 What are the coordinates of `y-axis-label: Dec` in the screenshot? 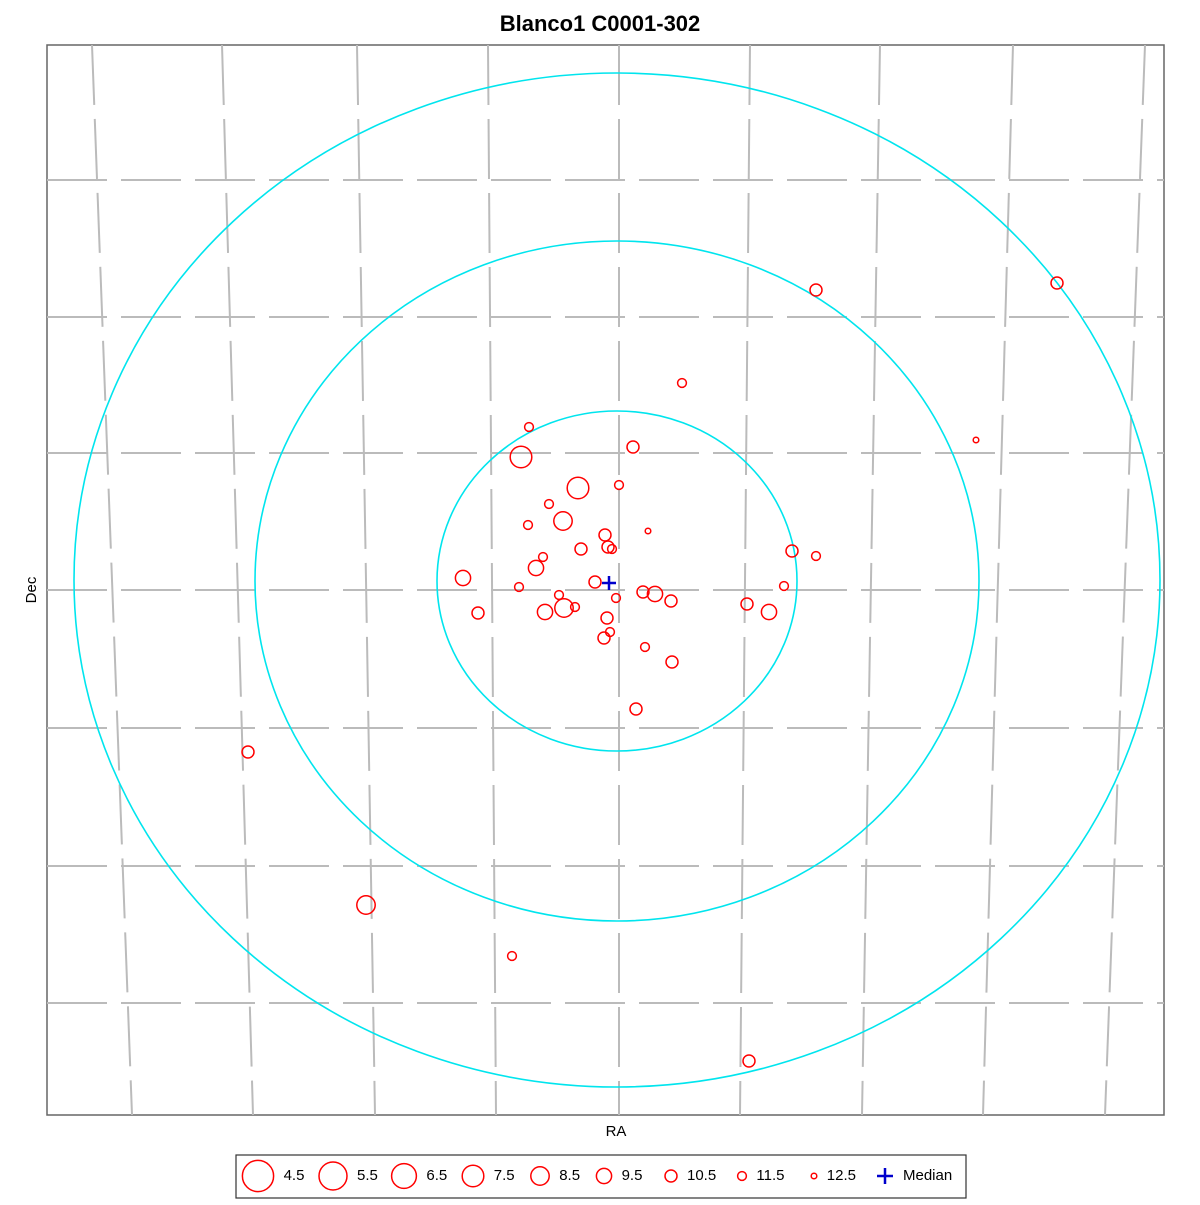 It's located at (31, 589).